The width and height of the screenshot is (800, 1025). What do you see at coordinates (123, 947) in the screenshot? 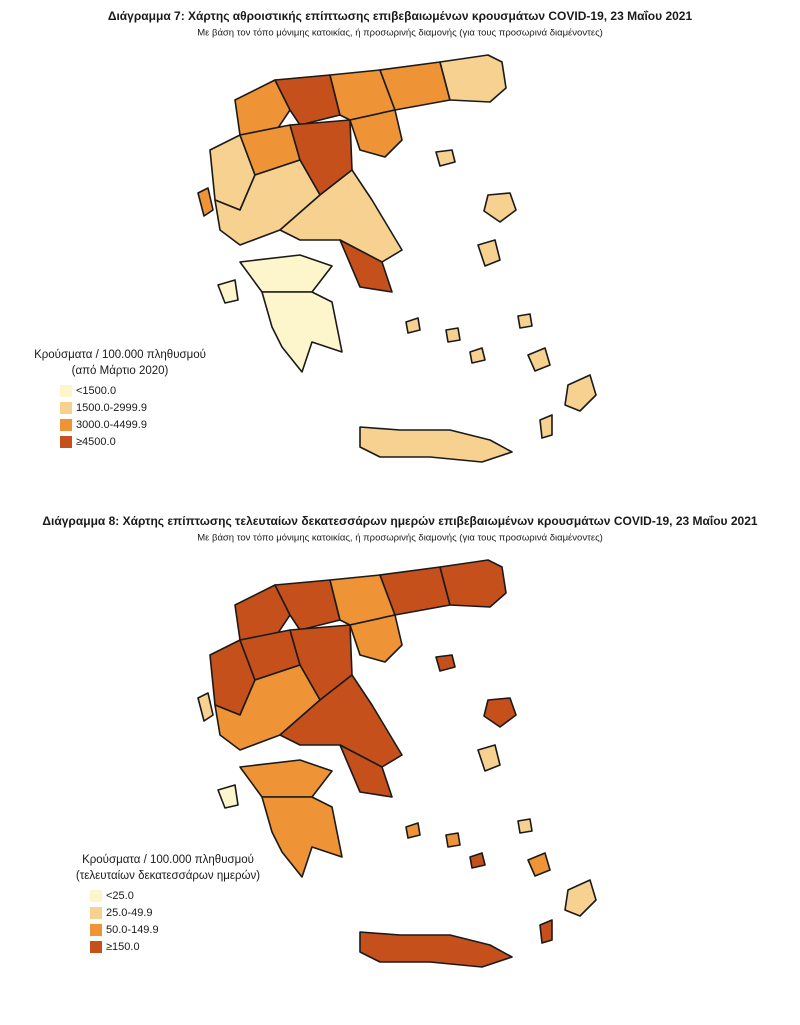
I see `legend-label: ≥150.0` at bounding box center [123, 947].